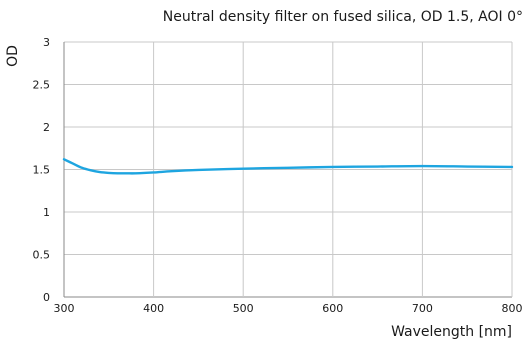  What do you see at coordinates (451, 332) in the screenshot?
I see `x-axis-title: Wavelength [nm]` at bounding box center [451, 332].